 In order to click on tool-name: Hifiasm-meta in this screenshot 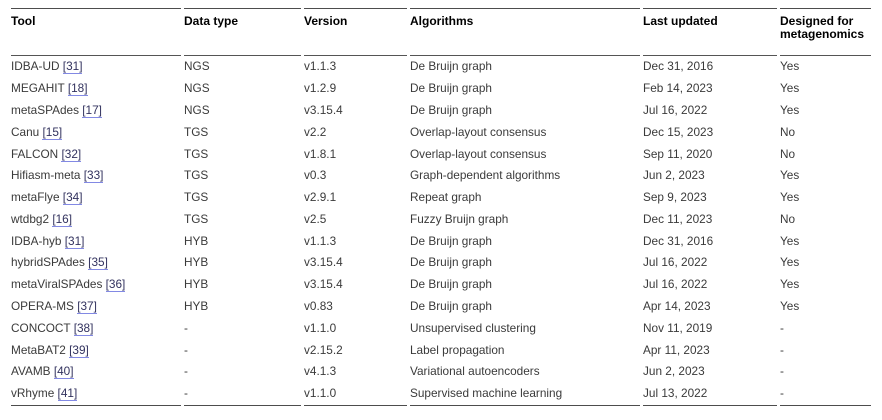, I will do `click(46, 175)`.